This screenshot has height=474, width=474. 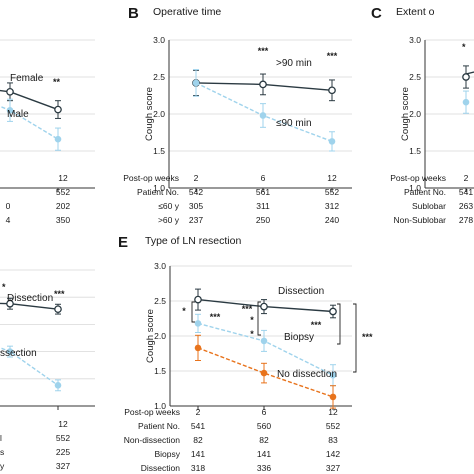 What do you see at coordinates (264, 112) in the screenshot?
I see `series-under-90-line` at bounding box center [264, 112].